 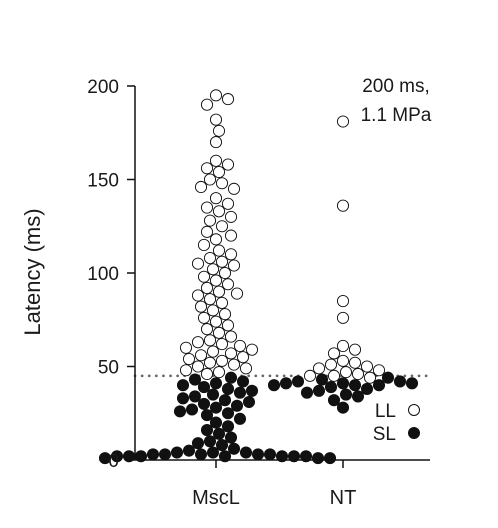 I want to click on y-axis-label: Latency (ms), so click(x=32, y=271).